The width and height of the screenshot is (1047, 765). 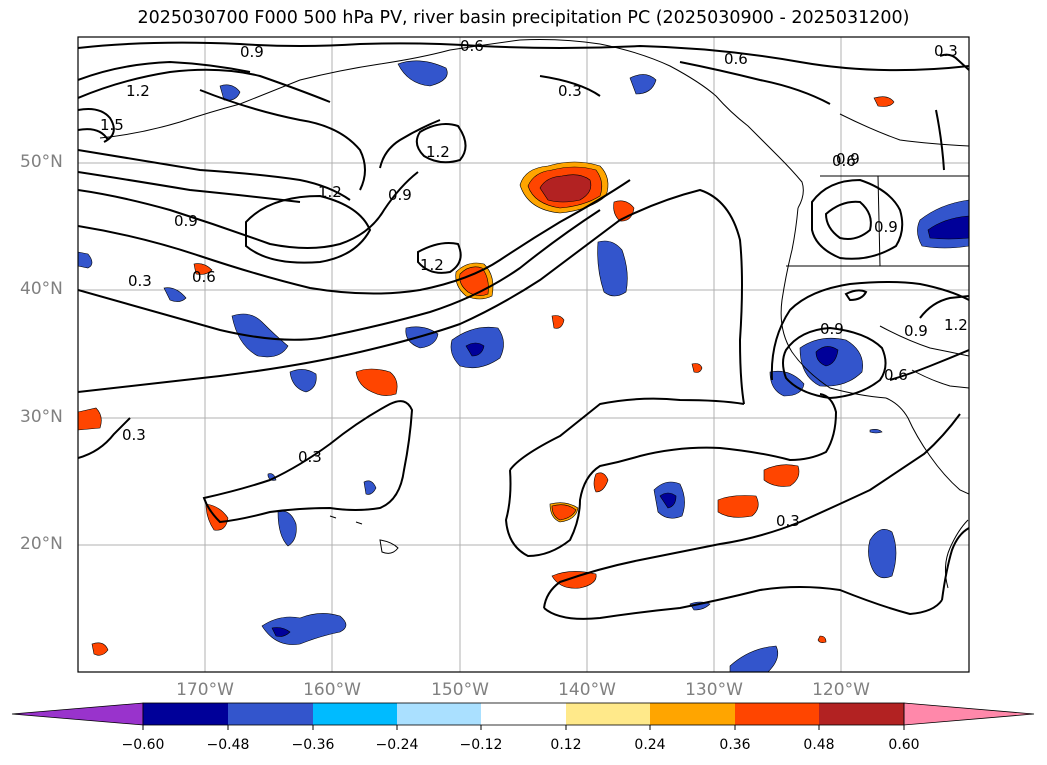 I want to click on lat-label: 50°N, so click(x=41, y=162).